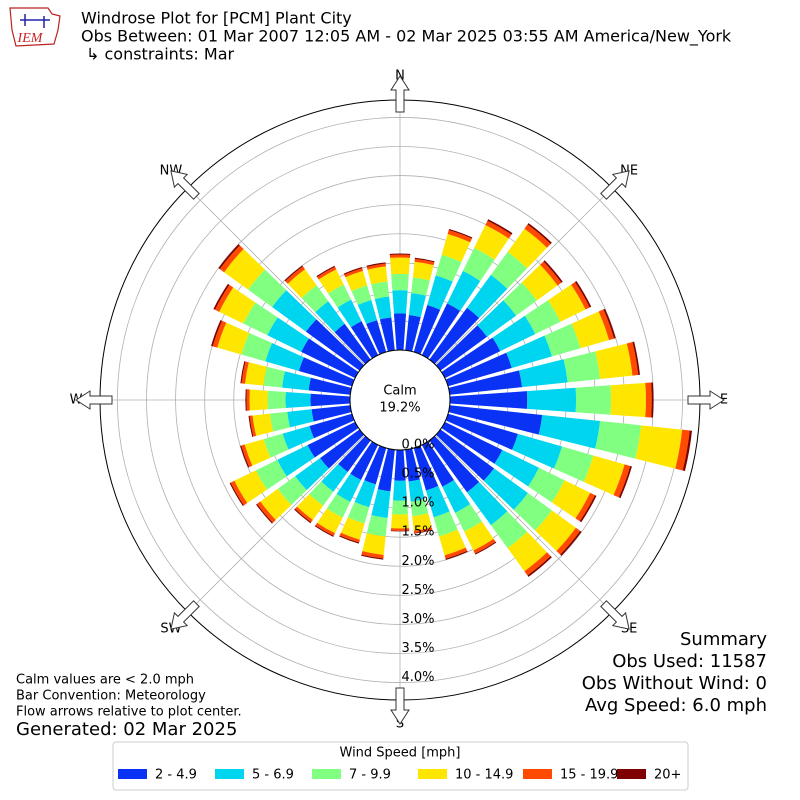 The image size is (800, 800). Describe the element at coordinates (417, 503) in the screenshot. I see `r-tick-label: 1.0%` at that location.